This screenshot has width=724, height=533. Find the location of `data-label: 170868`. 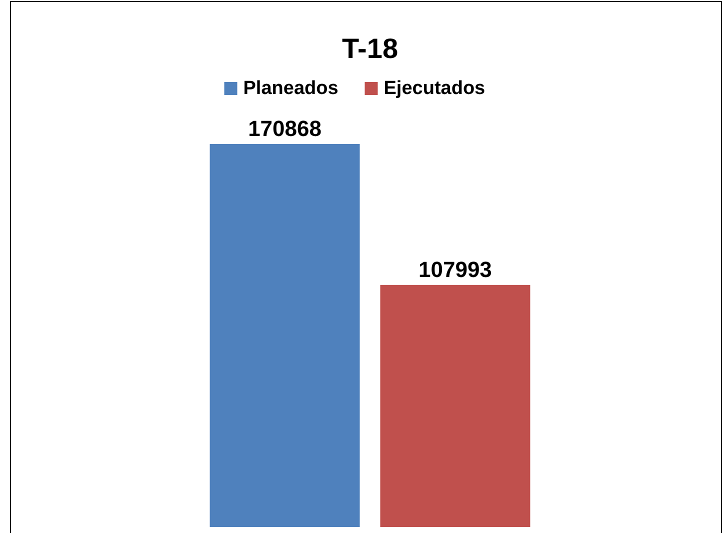

data-label: 170868 is located at coordinates (285, 128).